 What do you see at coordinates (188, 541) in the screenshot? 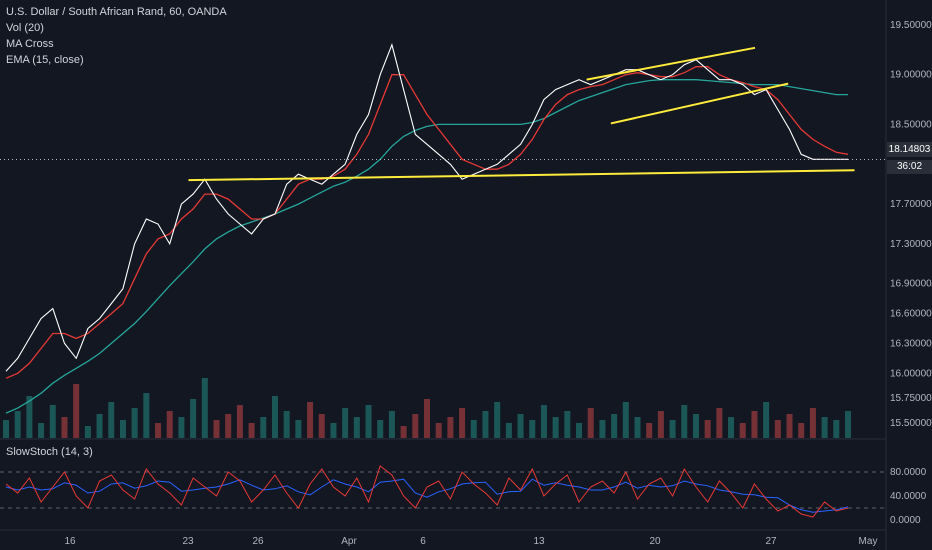
I see `time-tick-label: 23` at bounding box center [188, 541].